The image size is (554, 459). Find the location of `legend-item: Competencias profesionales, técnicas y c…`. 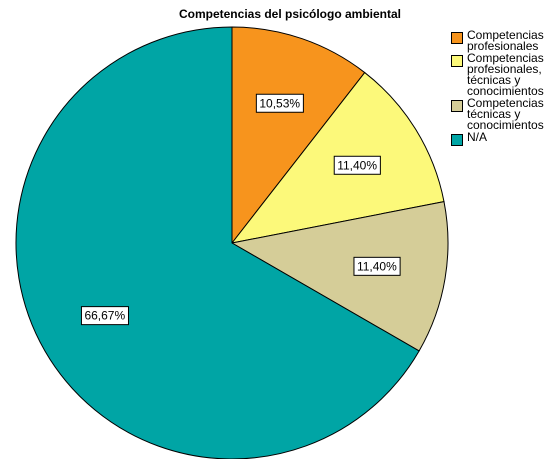

legend-item: Competencias profesionales, técnicas y c… is located at coordinates (502, 74).